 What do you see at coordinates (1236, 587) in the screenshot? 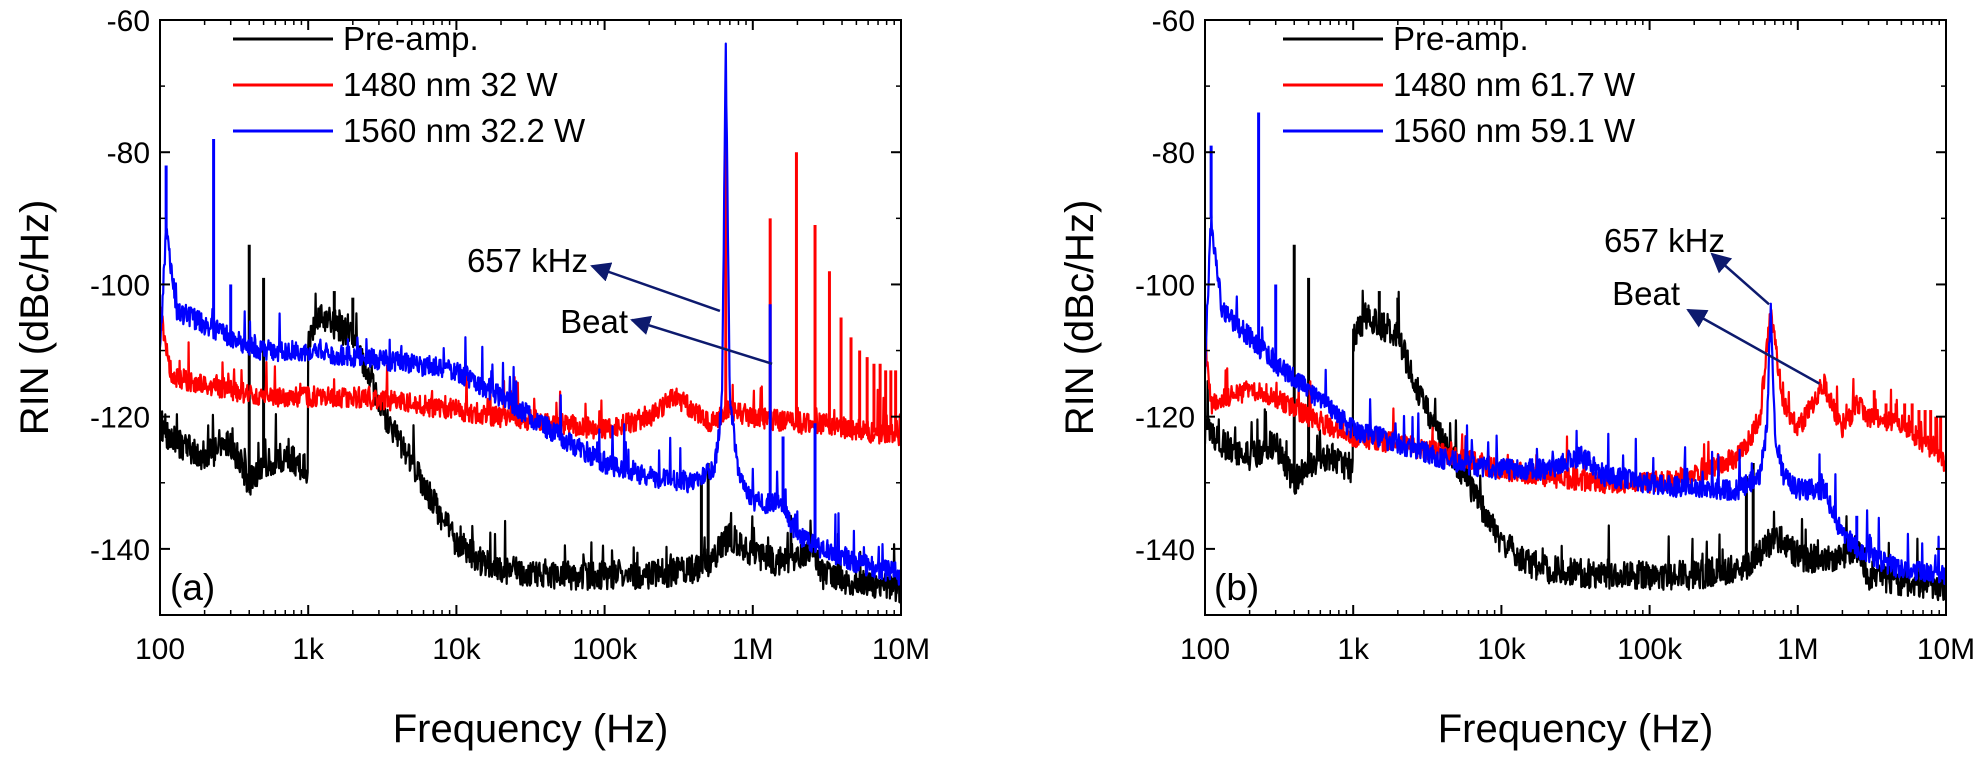
I see `panel-label: (b)` at bounding box center [1236, 587].